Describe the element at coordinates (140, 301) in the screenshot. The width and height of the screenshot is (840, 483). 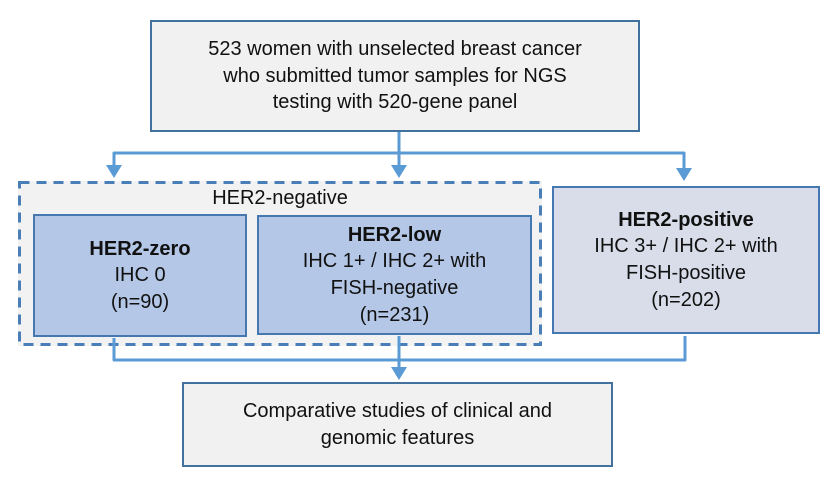
I see `her2-zero-count: (n=90)` at that location.